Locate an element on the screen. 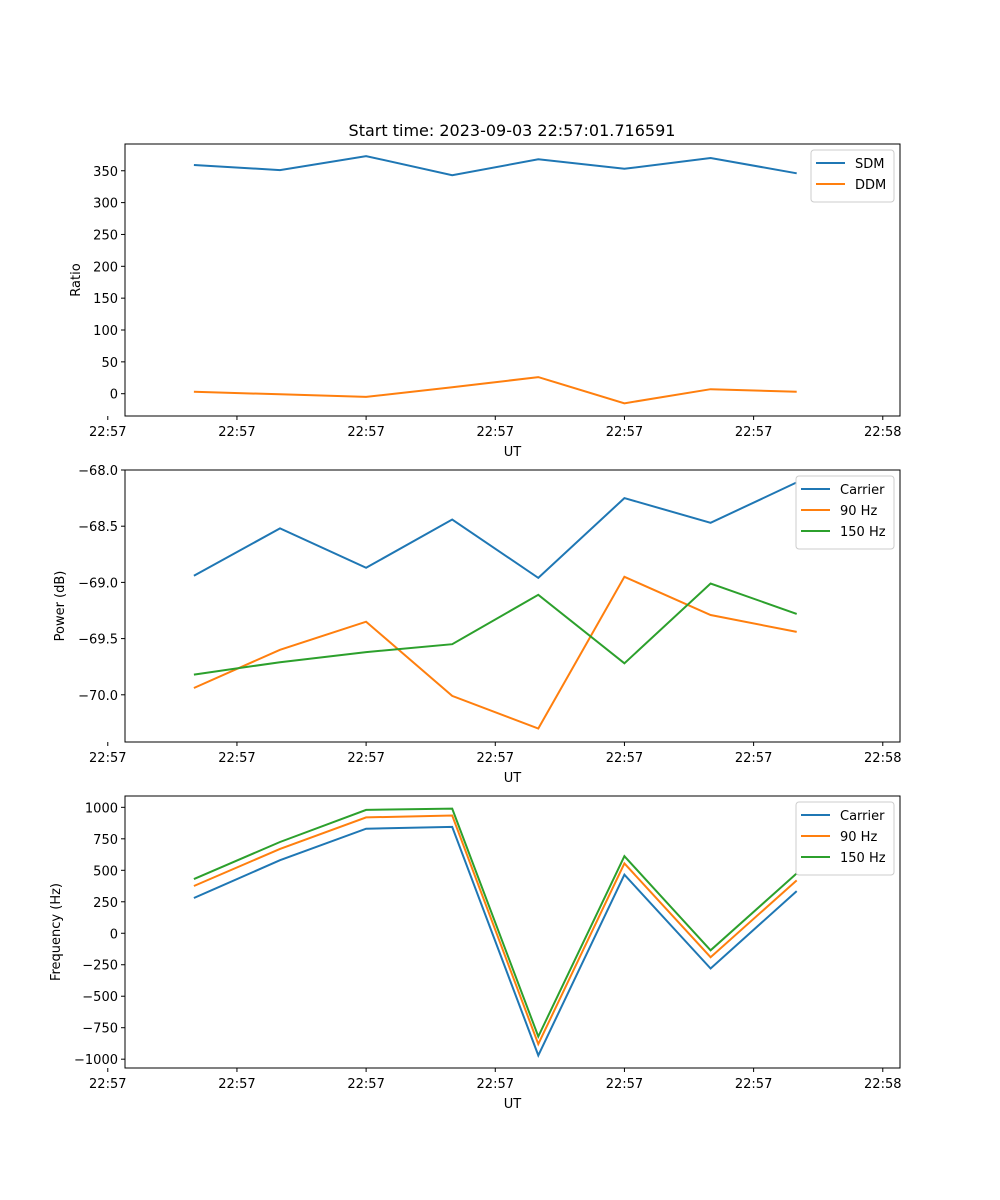 Image resolution: width=1000 pixels, height=1200 pixels. power-series-line-90-hz is located at coordinates (495, 652).